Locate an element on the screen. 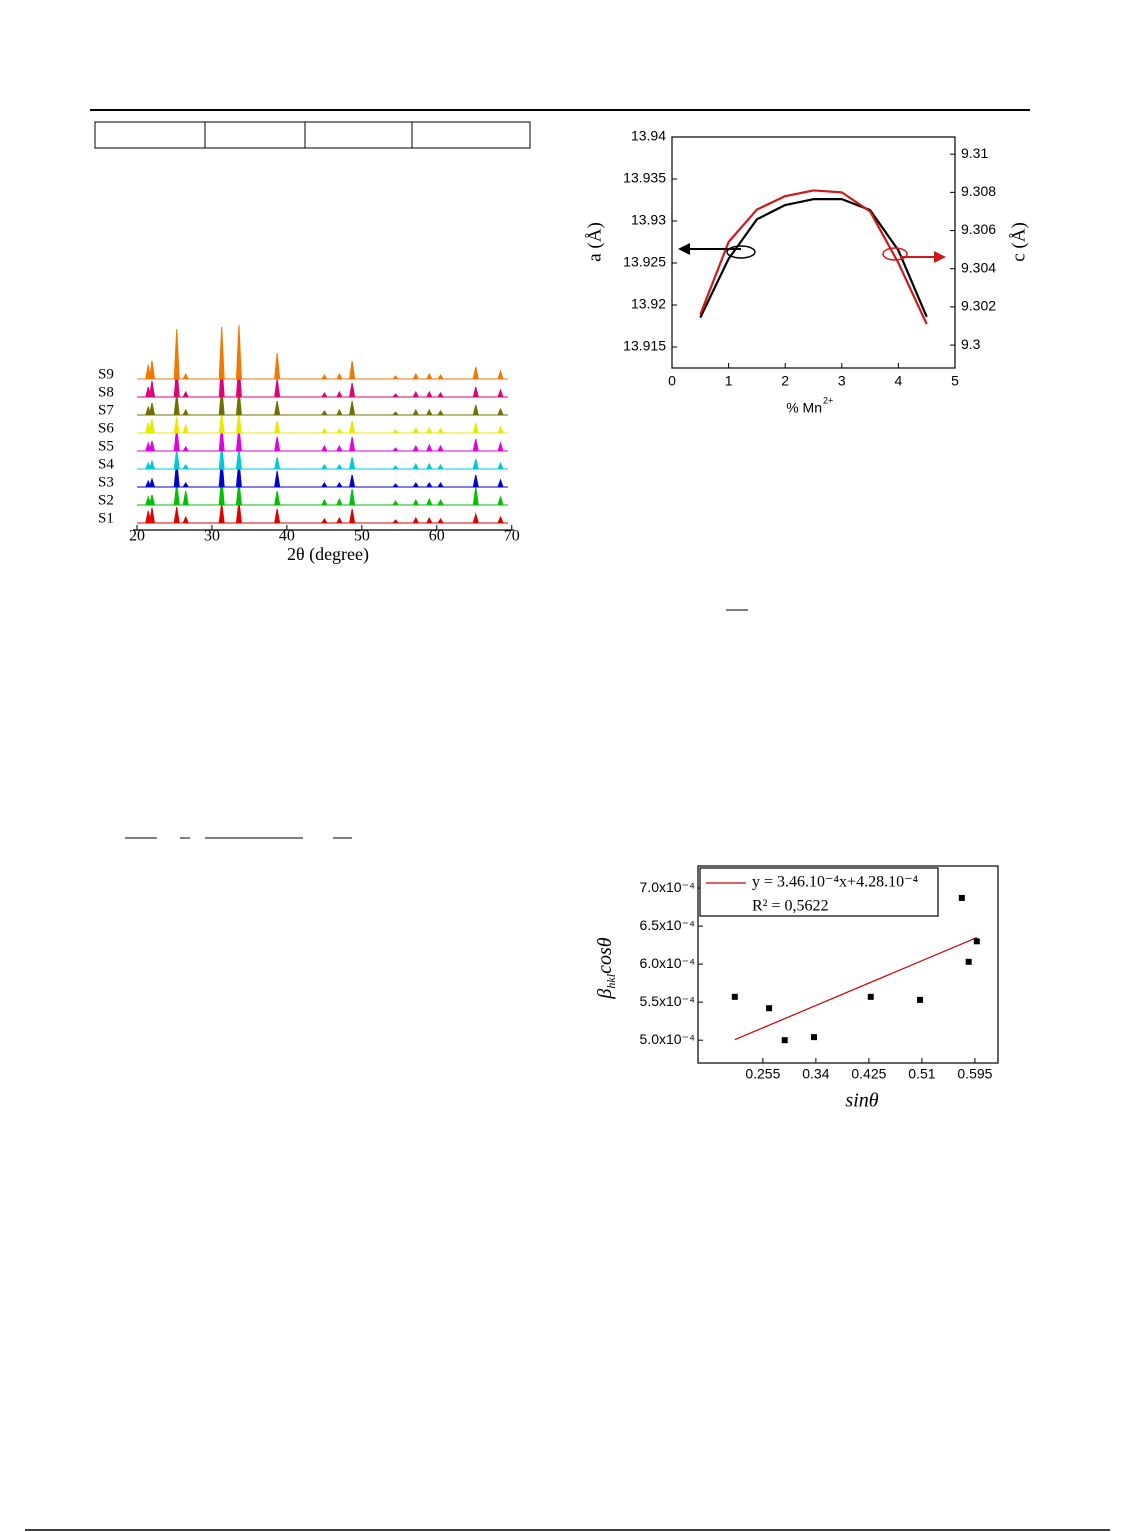  y2-tick-label: 9.3 is located at coordinates (971, 344).